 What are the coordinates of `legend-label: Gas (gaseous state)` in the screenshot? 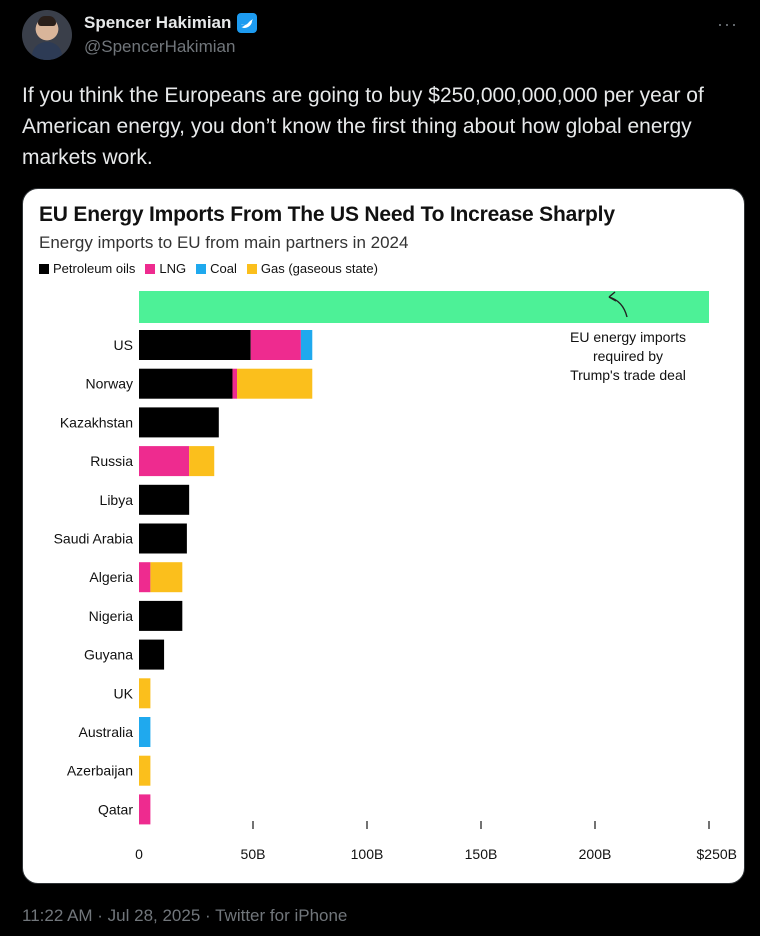 It's located at (319, 268).